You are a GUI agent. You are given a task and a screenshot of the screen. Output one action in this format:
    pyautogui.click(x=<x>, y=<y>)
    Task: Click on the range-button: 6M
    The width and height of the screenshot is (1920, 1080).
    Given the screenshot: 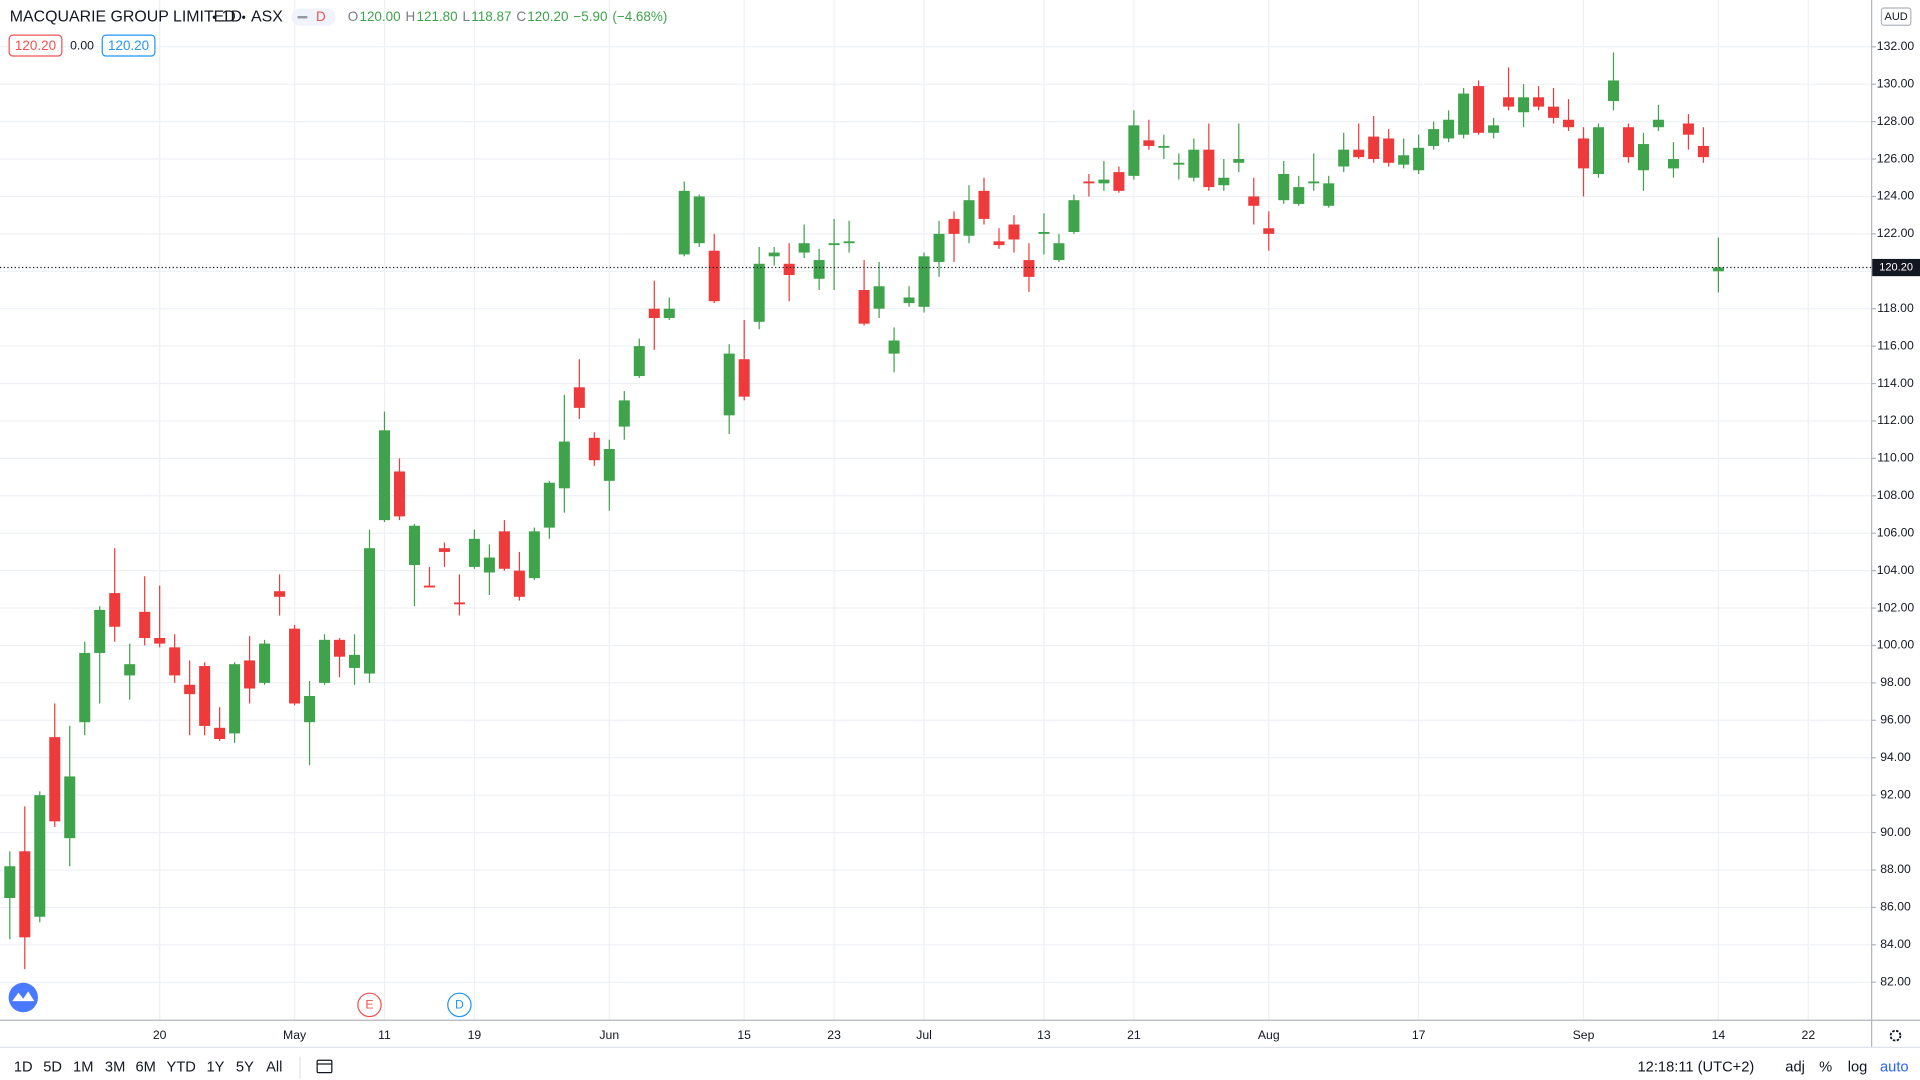 What is the action you would take?
    pyautogui.click(x=146, y=1068)
    